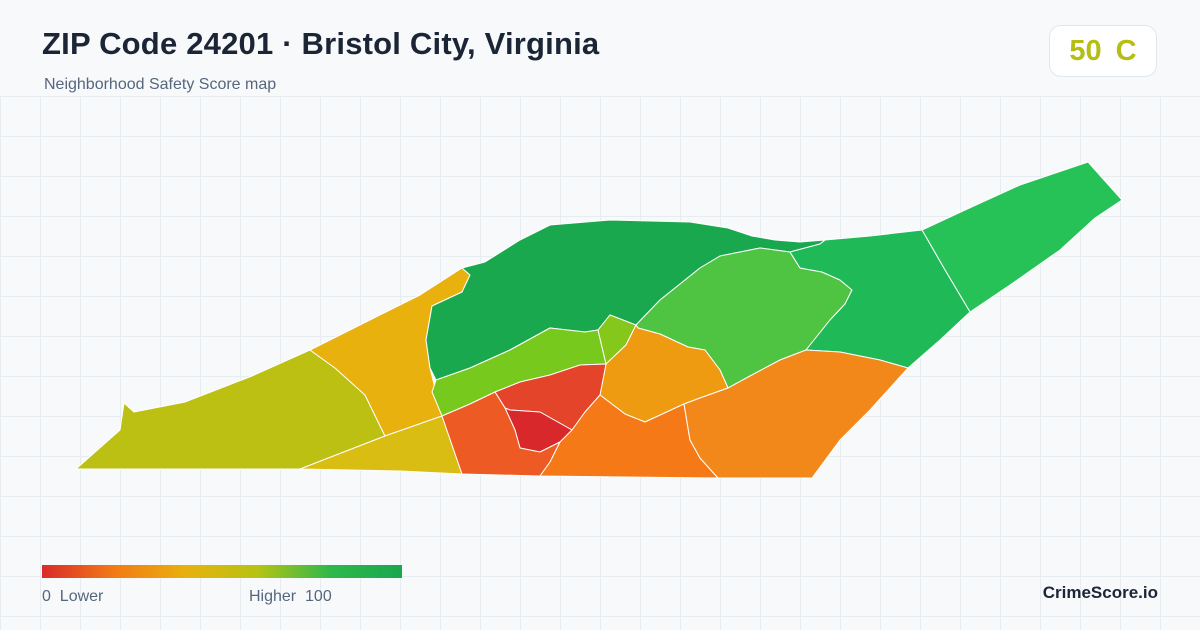 The height and width of the screenshot is (630, 1200). Describe the element at coordinates (796, 414) in the screenshot. I see `map-region-south-east` at that location.